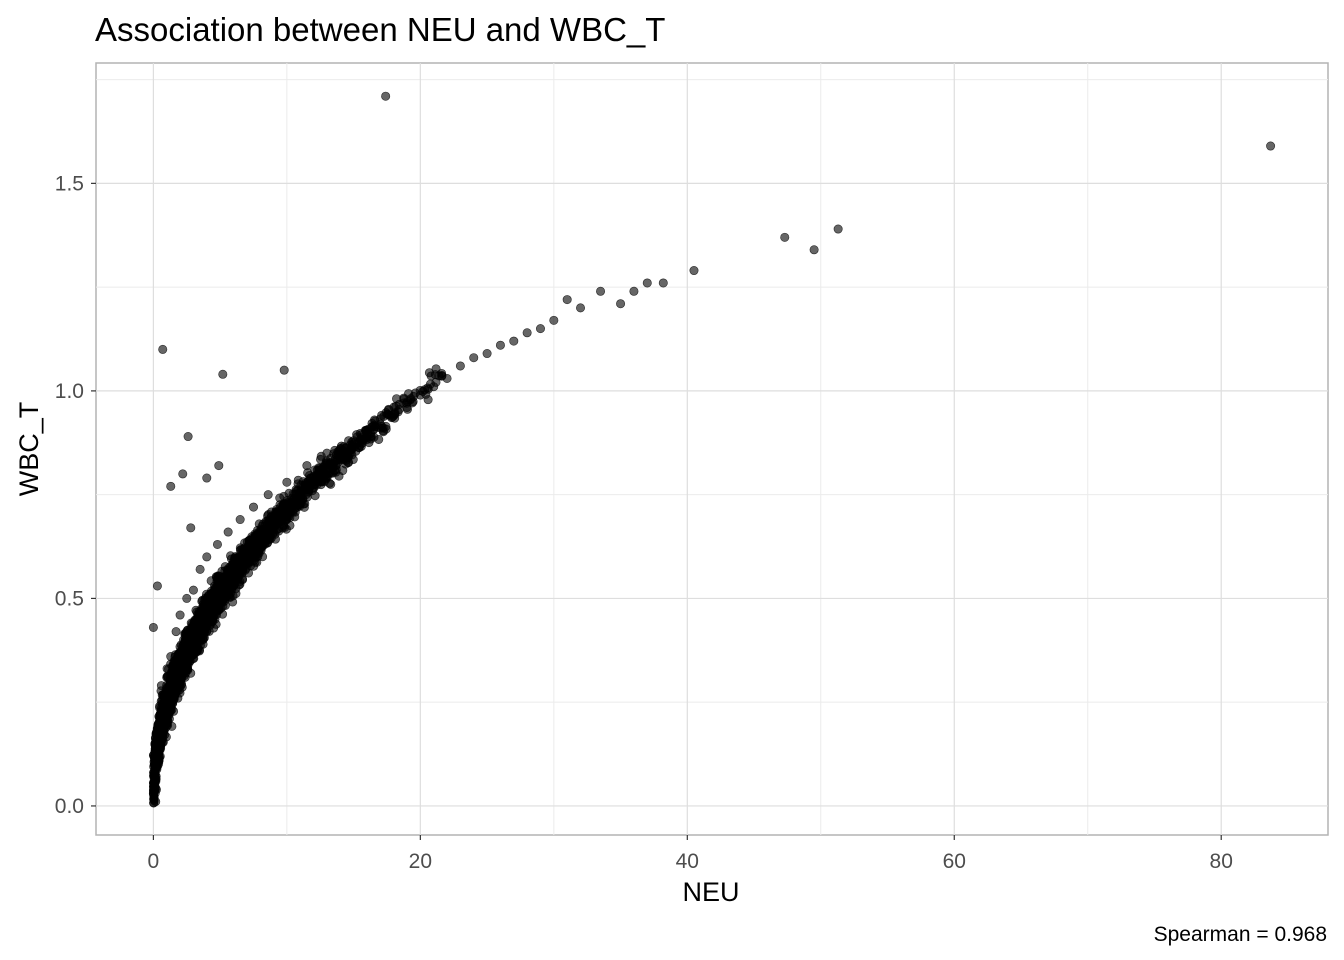 The height and width of the screenshot is (960, 1344). Describe the element at coordinates (69, 391) in the screenshot. I see `y-tick-label: 1.0` at that location.